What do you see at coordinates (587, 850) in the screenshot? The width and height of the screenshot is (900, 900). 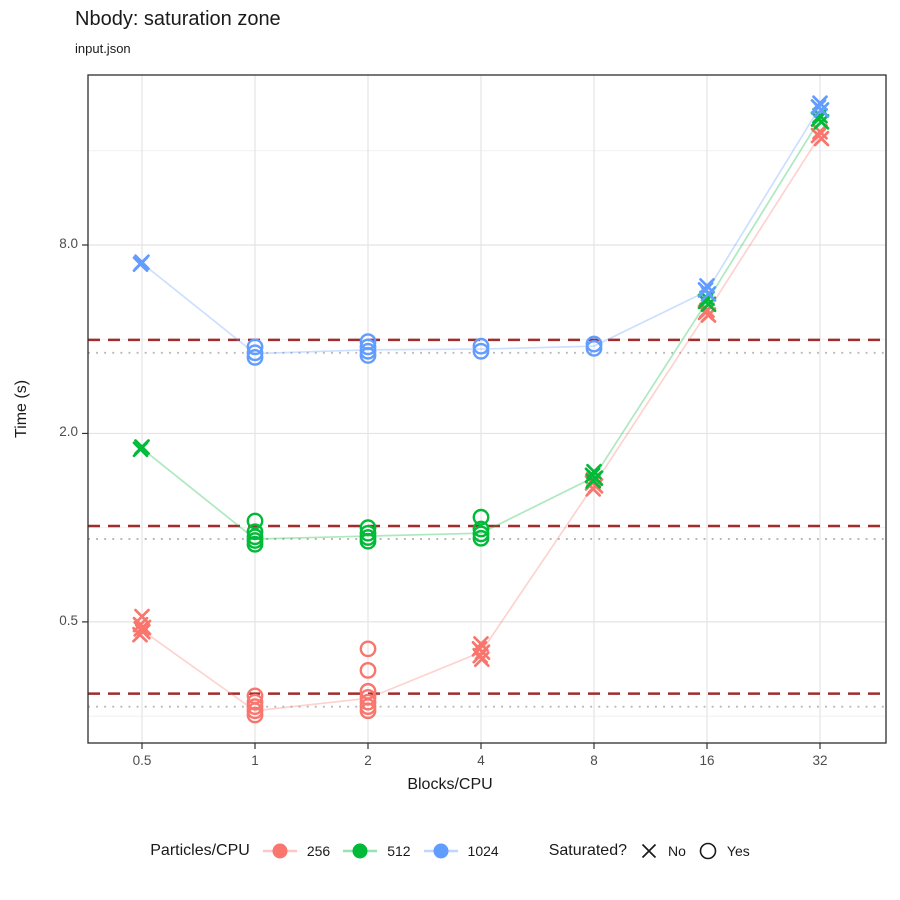 I see `legend-title-saturated: Saturated?` at bounding box center [587, 850].